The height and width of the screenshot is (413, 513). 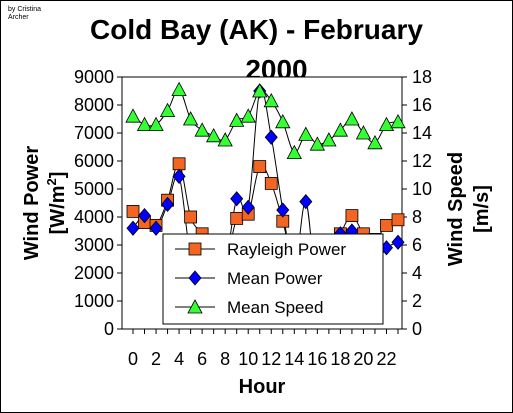 What do you see at coordinates (179, 359) in the screenshot?
I see `x-tick-label: 4` at bounding box center [179, 359].